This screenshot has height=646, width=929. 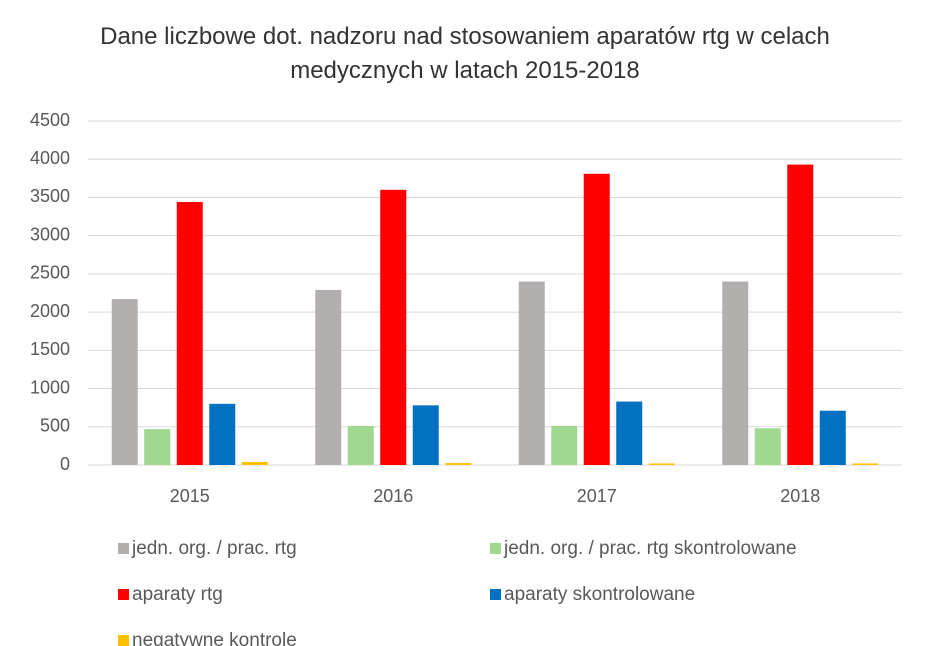 What do you see at coordinates (50, 387) in the screenshot?
I see `y-tick-label: 1000` at bounding box center [50, 387].